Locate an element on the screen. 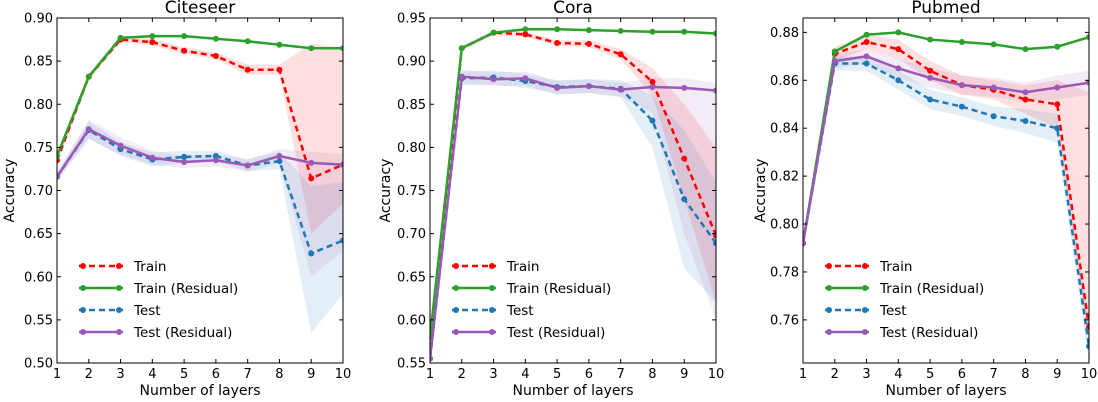 The height and width of the screenshot is (402, 1098). x-tick-label: 1 is located at coordinates (430, 374).